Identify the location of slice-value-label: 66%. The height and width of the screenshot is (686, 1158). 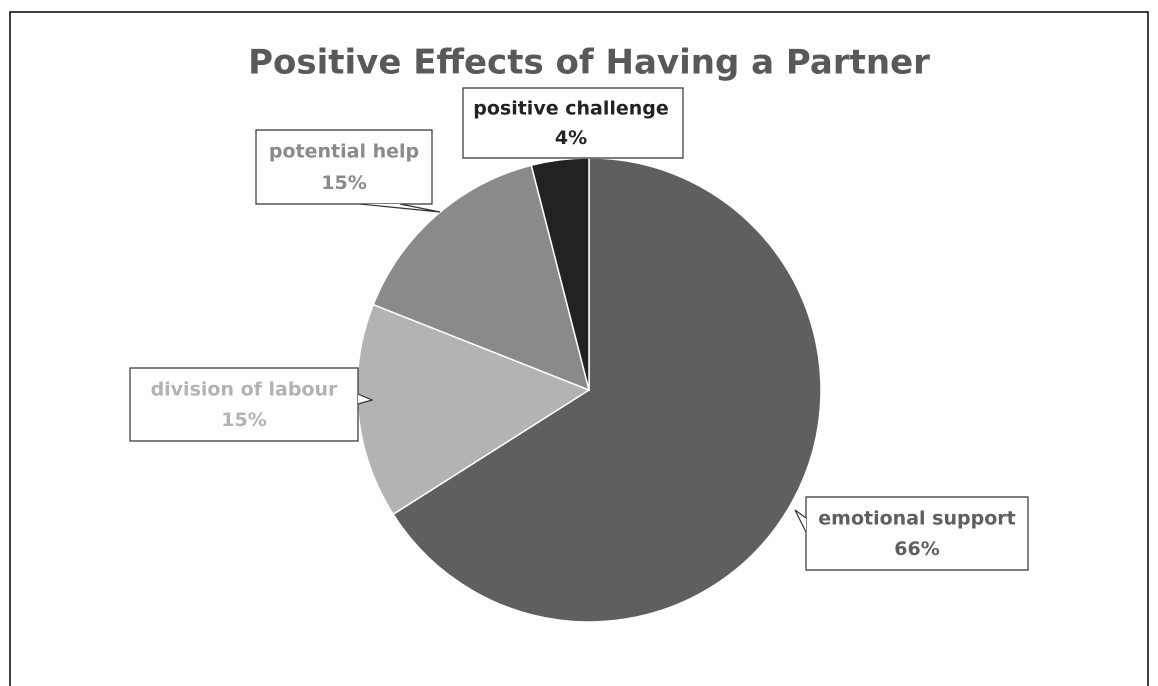
(916, 549).